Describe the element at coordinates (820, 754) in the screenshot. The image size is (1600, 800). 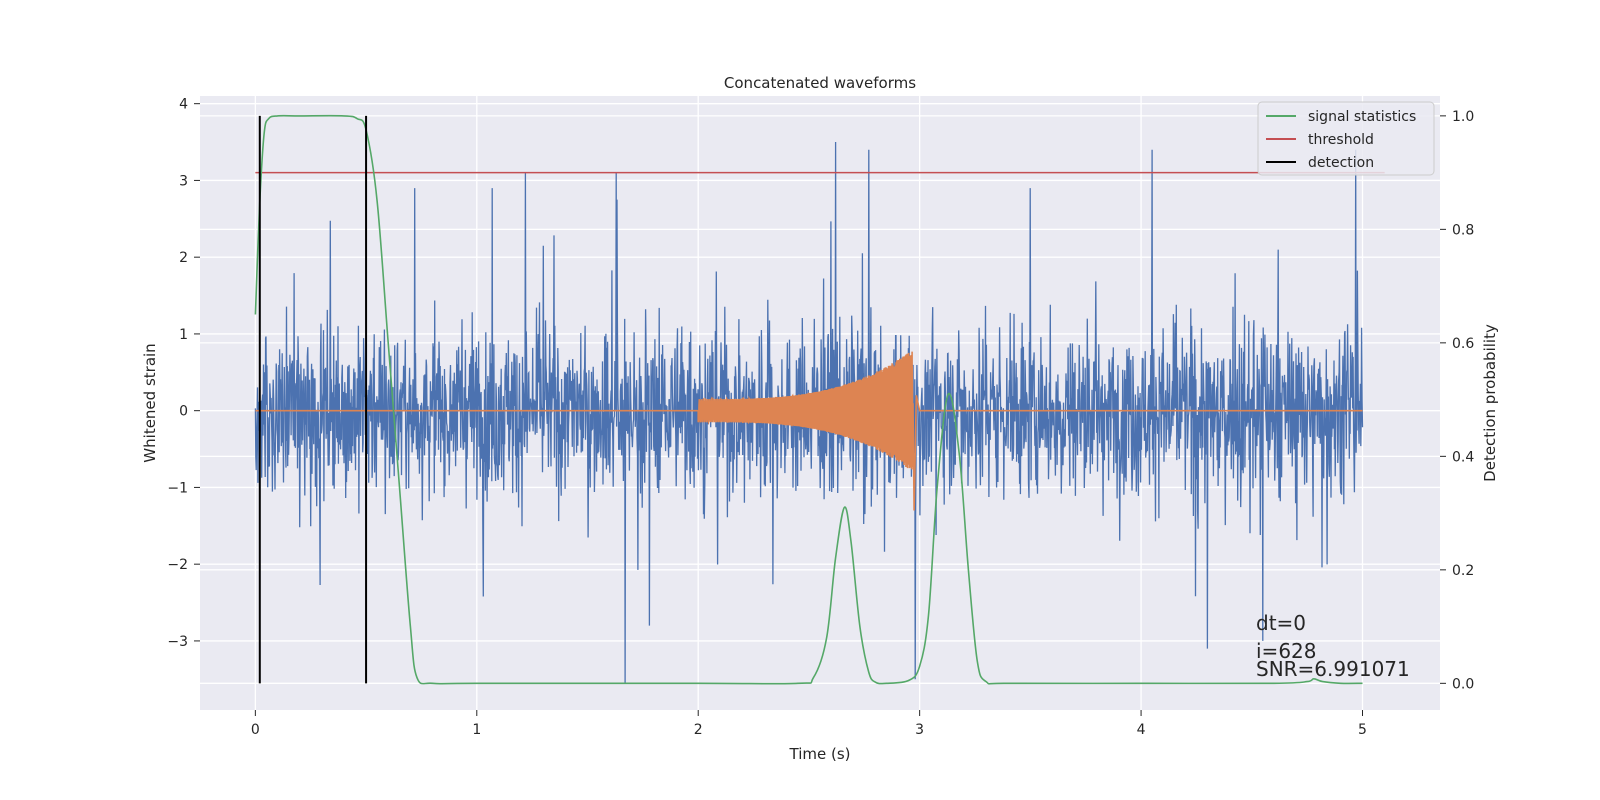
I see `x-axis-title: Time (s)` at that location.